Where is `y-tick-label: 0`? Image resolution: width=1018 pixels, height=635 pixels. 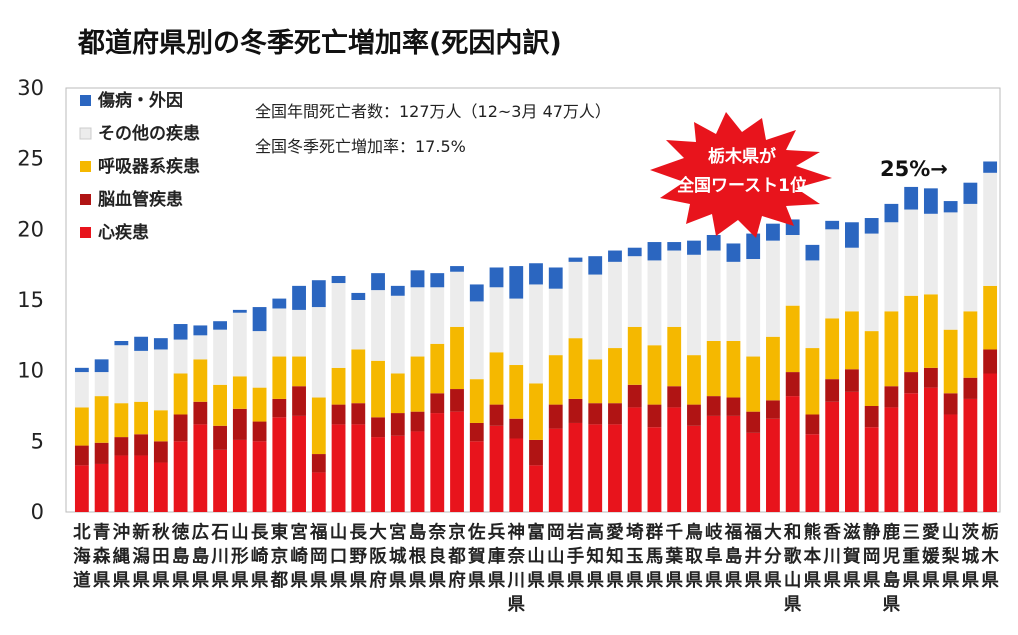
y-tick-label: 0 is located at coordinates (37, 512).